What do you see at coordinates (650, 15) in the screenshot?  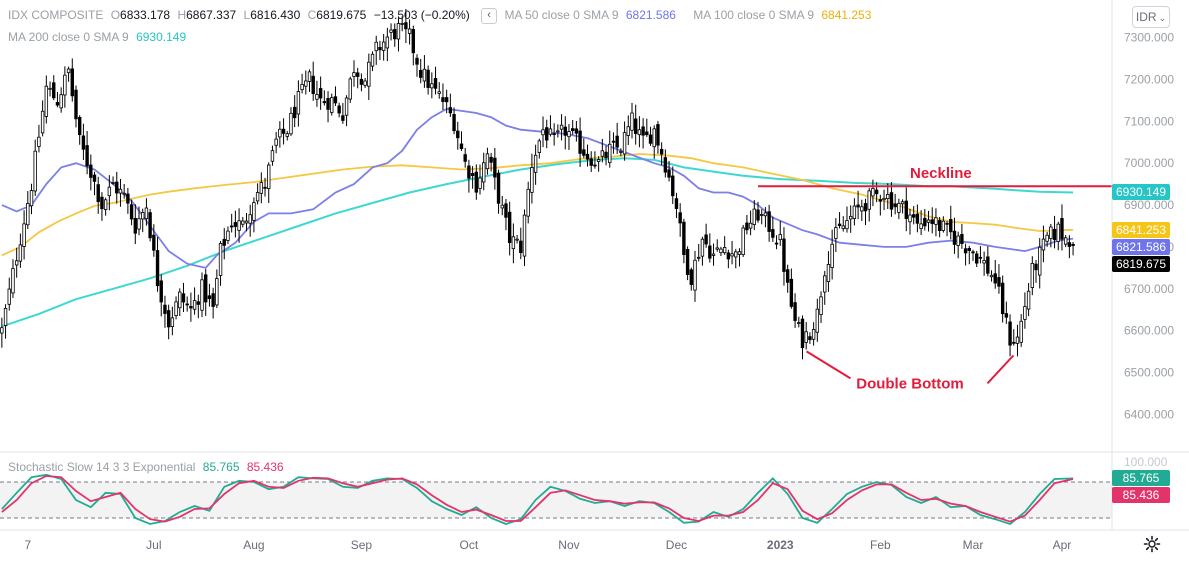 I see `ma50-value: 6821.586` at bounding box center [650, 15].